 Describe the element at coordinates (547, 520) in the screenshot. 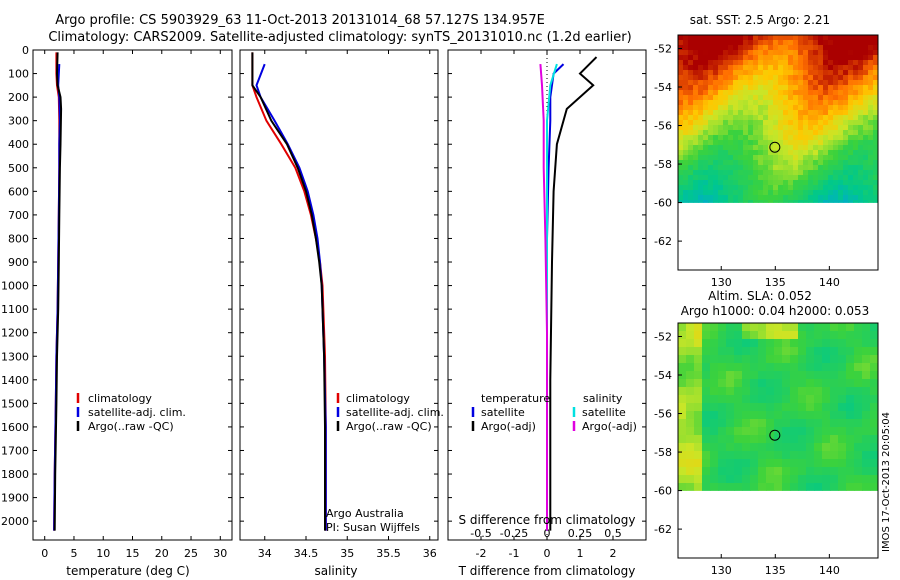

I see `s-difference-axis-label: S difference from climatology` at that location.